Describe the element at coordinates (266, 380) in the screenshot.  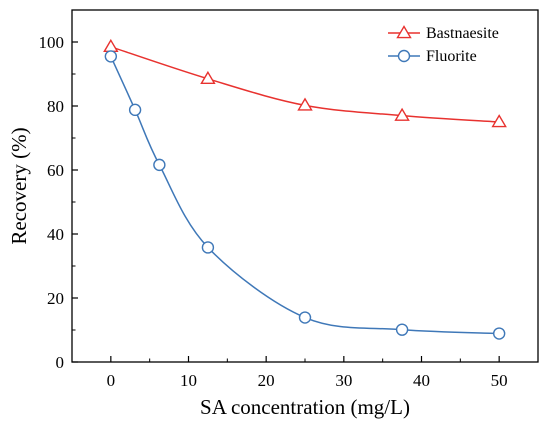
I see `x-tick-label: 20` at that location.